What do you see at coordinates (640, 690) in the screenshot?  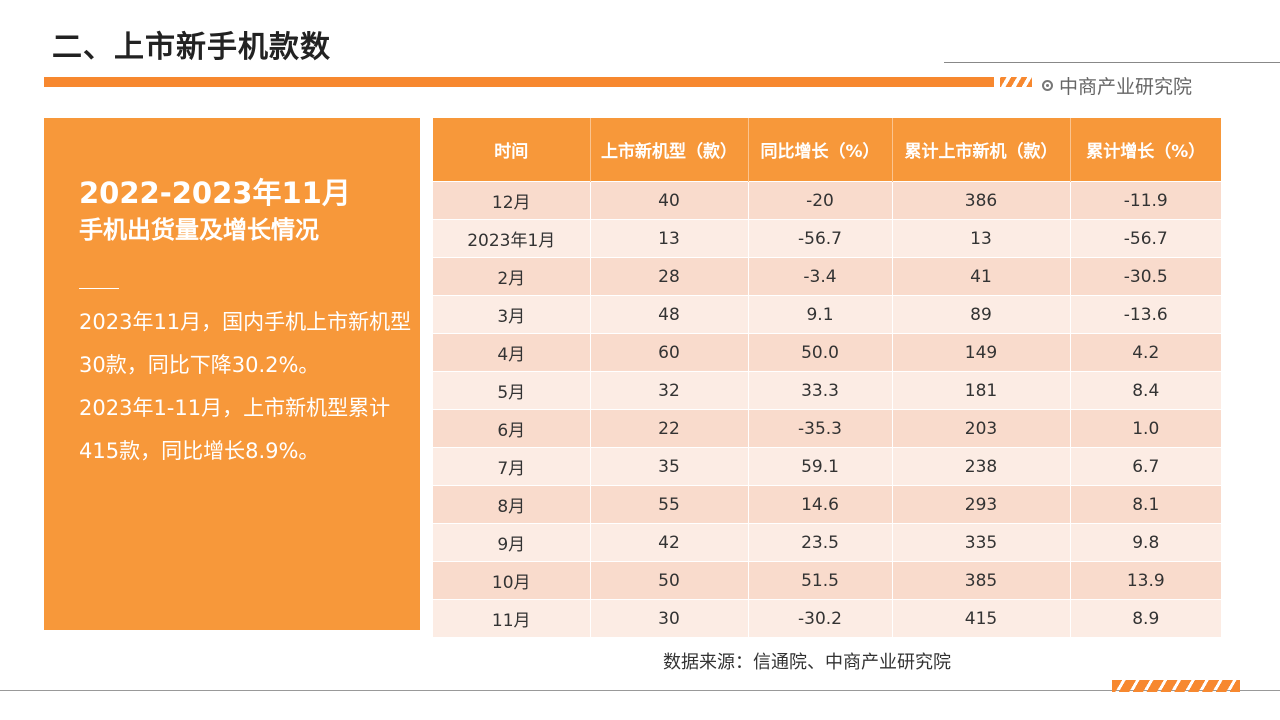 I see `bottom-divider` at bounding box center [640, 690].